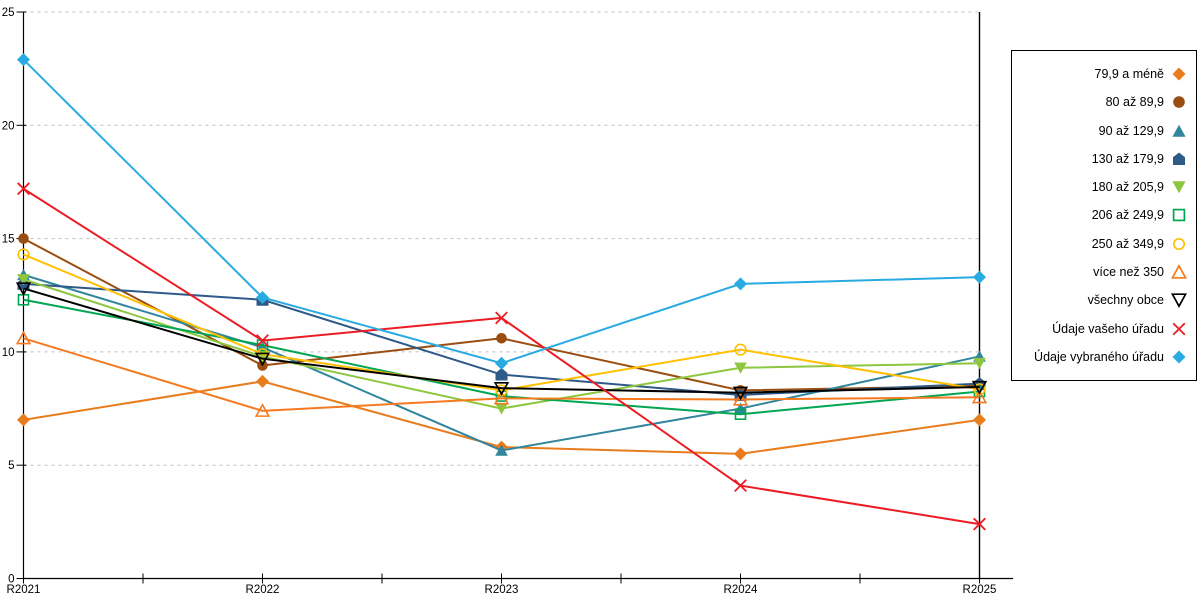 The width and height of the screenshot is (1200, 600). I want to click on legend-item: 206 až 249,9, so click(1104, 215).